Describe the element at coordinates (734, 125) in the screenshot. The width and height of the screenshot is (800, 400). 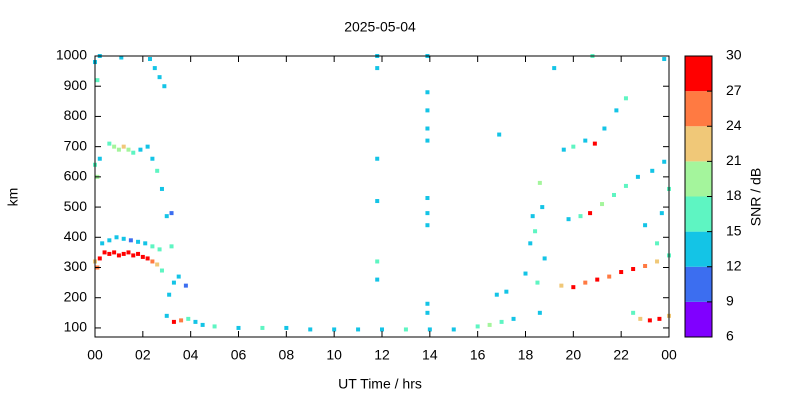
I see `colorbar-tick-label: 24` at that location.